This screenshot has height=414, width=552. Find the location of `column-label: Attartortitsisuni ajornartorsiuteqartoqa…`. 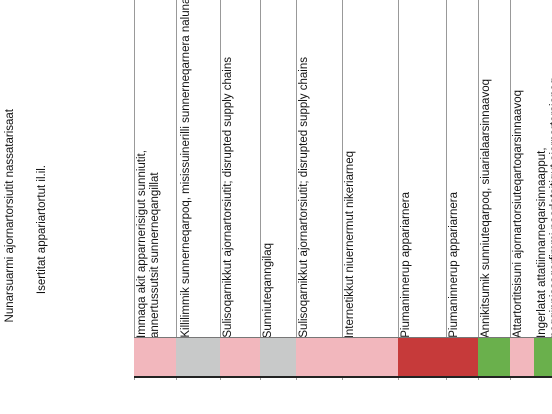

column-label: Attartortitsisuni ajornartorsiuteqartoqa… is located at coordinates (518, 213).